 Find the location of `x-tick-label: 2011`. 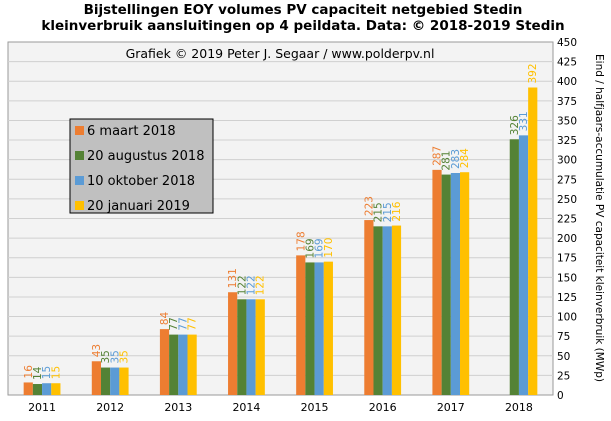

x-tick-label: 2011 is located at coordinates (42, 407).